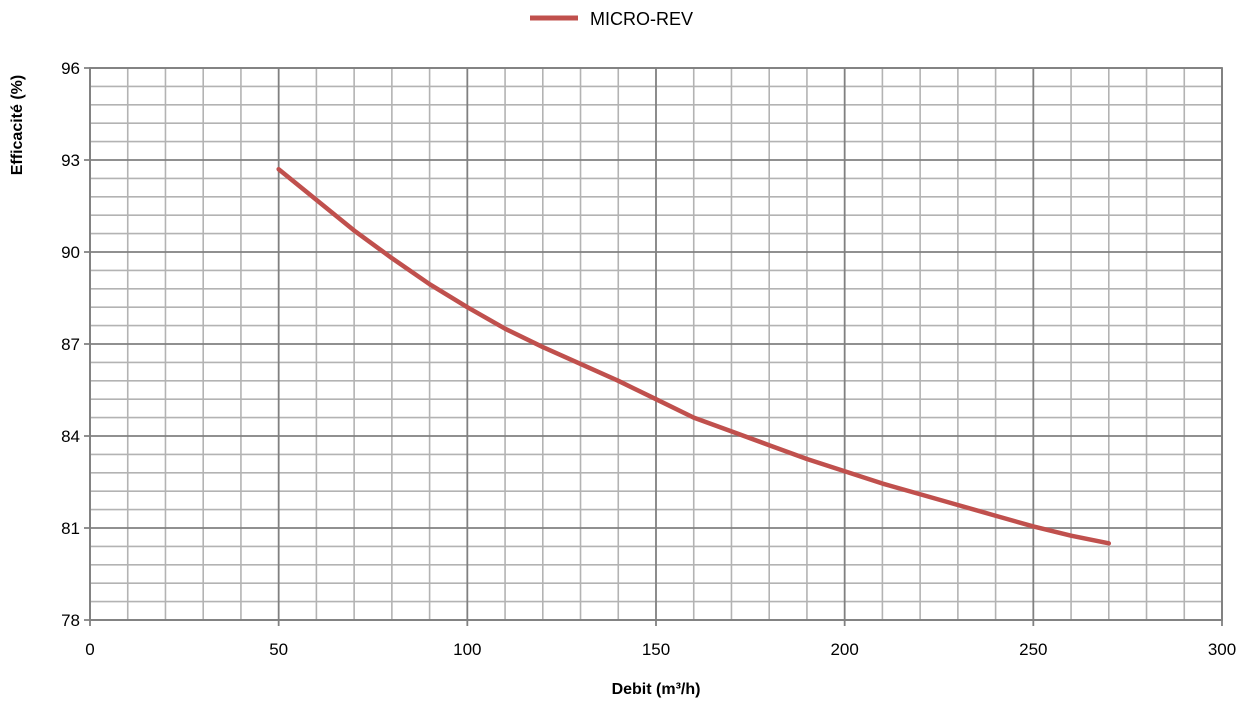 This screenshot has width=1251, height=702. What do you see at coordinates (70, 160) in the screenshot?
I see `y-tick-label: 93` at bounding box center [70, 160].